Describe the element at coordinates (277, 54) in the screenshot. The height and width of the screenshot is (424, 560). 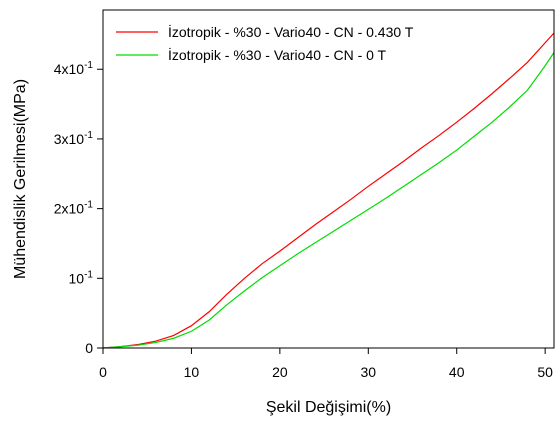
I see `legend-label-1: İzotropik - %30 - Vario40 - CN - 0 T` at that location.